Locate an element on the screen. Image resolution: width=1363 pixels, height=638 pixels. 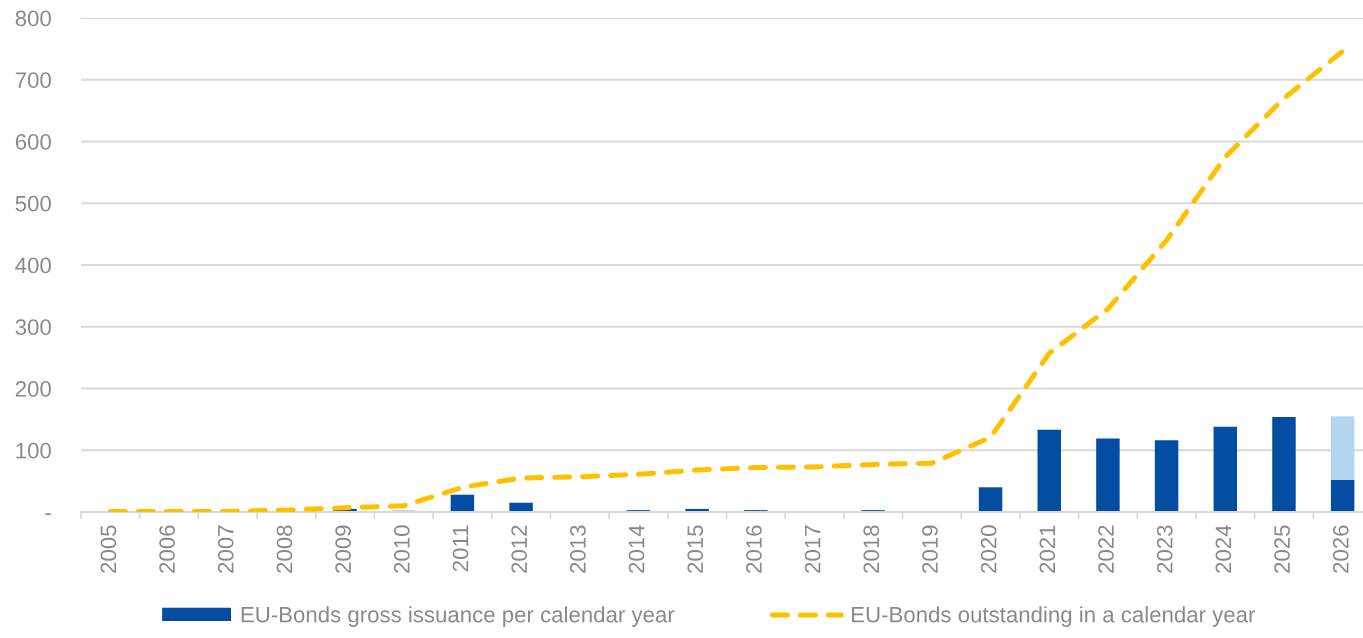
y-tick-label: 200 is located at coordinates (33, 389).